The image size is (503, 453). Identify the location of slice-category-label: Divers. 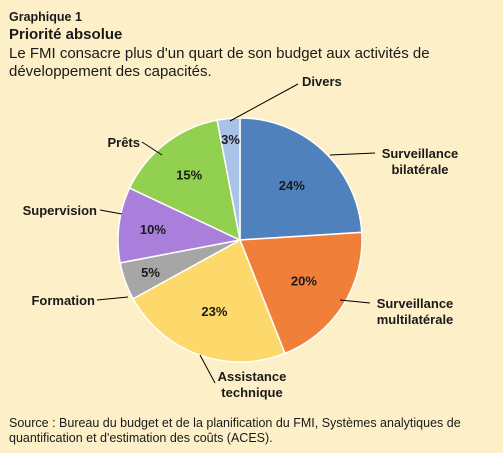
(322, 81).